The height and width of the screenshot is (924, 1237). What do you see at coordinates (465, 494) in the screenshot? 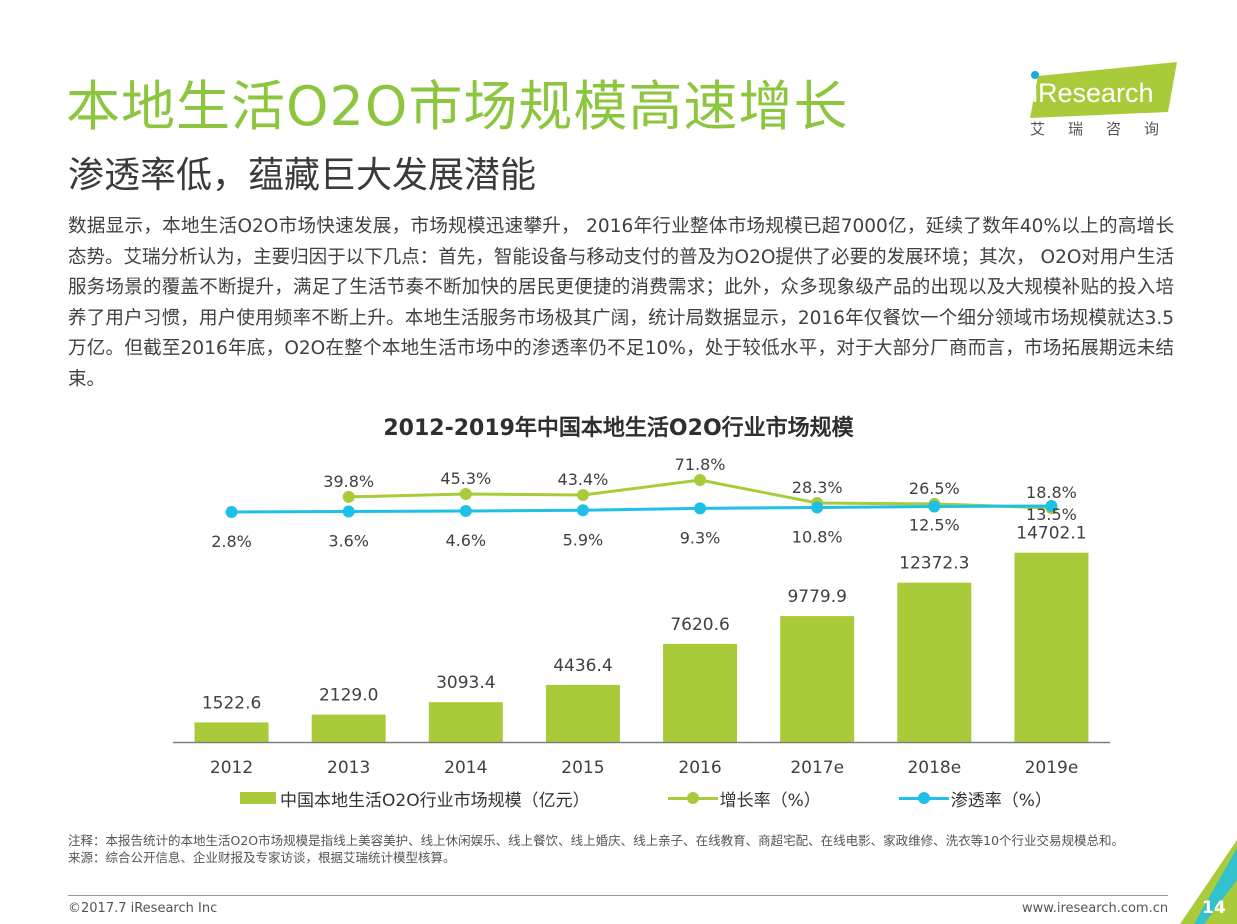
I see `growth-point-2014` at bounding box center [465, 494].